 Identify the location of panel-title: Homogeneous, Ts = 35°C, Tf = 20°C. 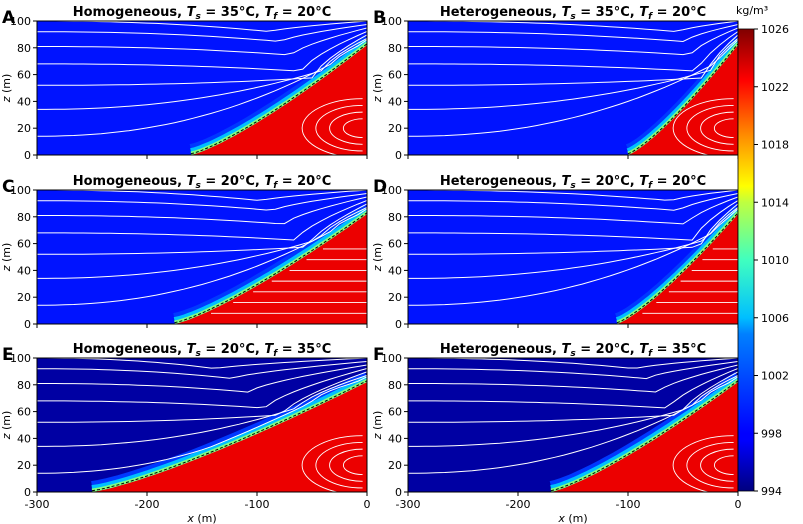
(202, 13).